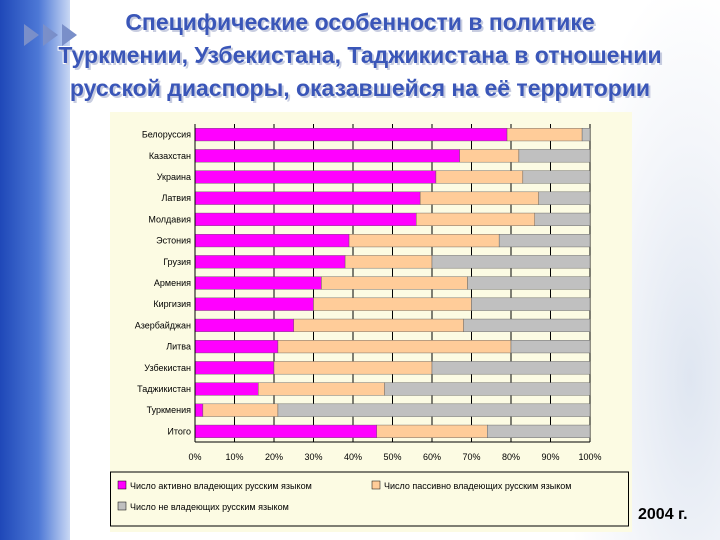  What do you see at coordinates (169, 410) in the screenshot?
I see `category-label: Туркмения` at bounding box center [169, 410].